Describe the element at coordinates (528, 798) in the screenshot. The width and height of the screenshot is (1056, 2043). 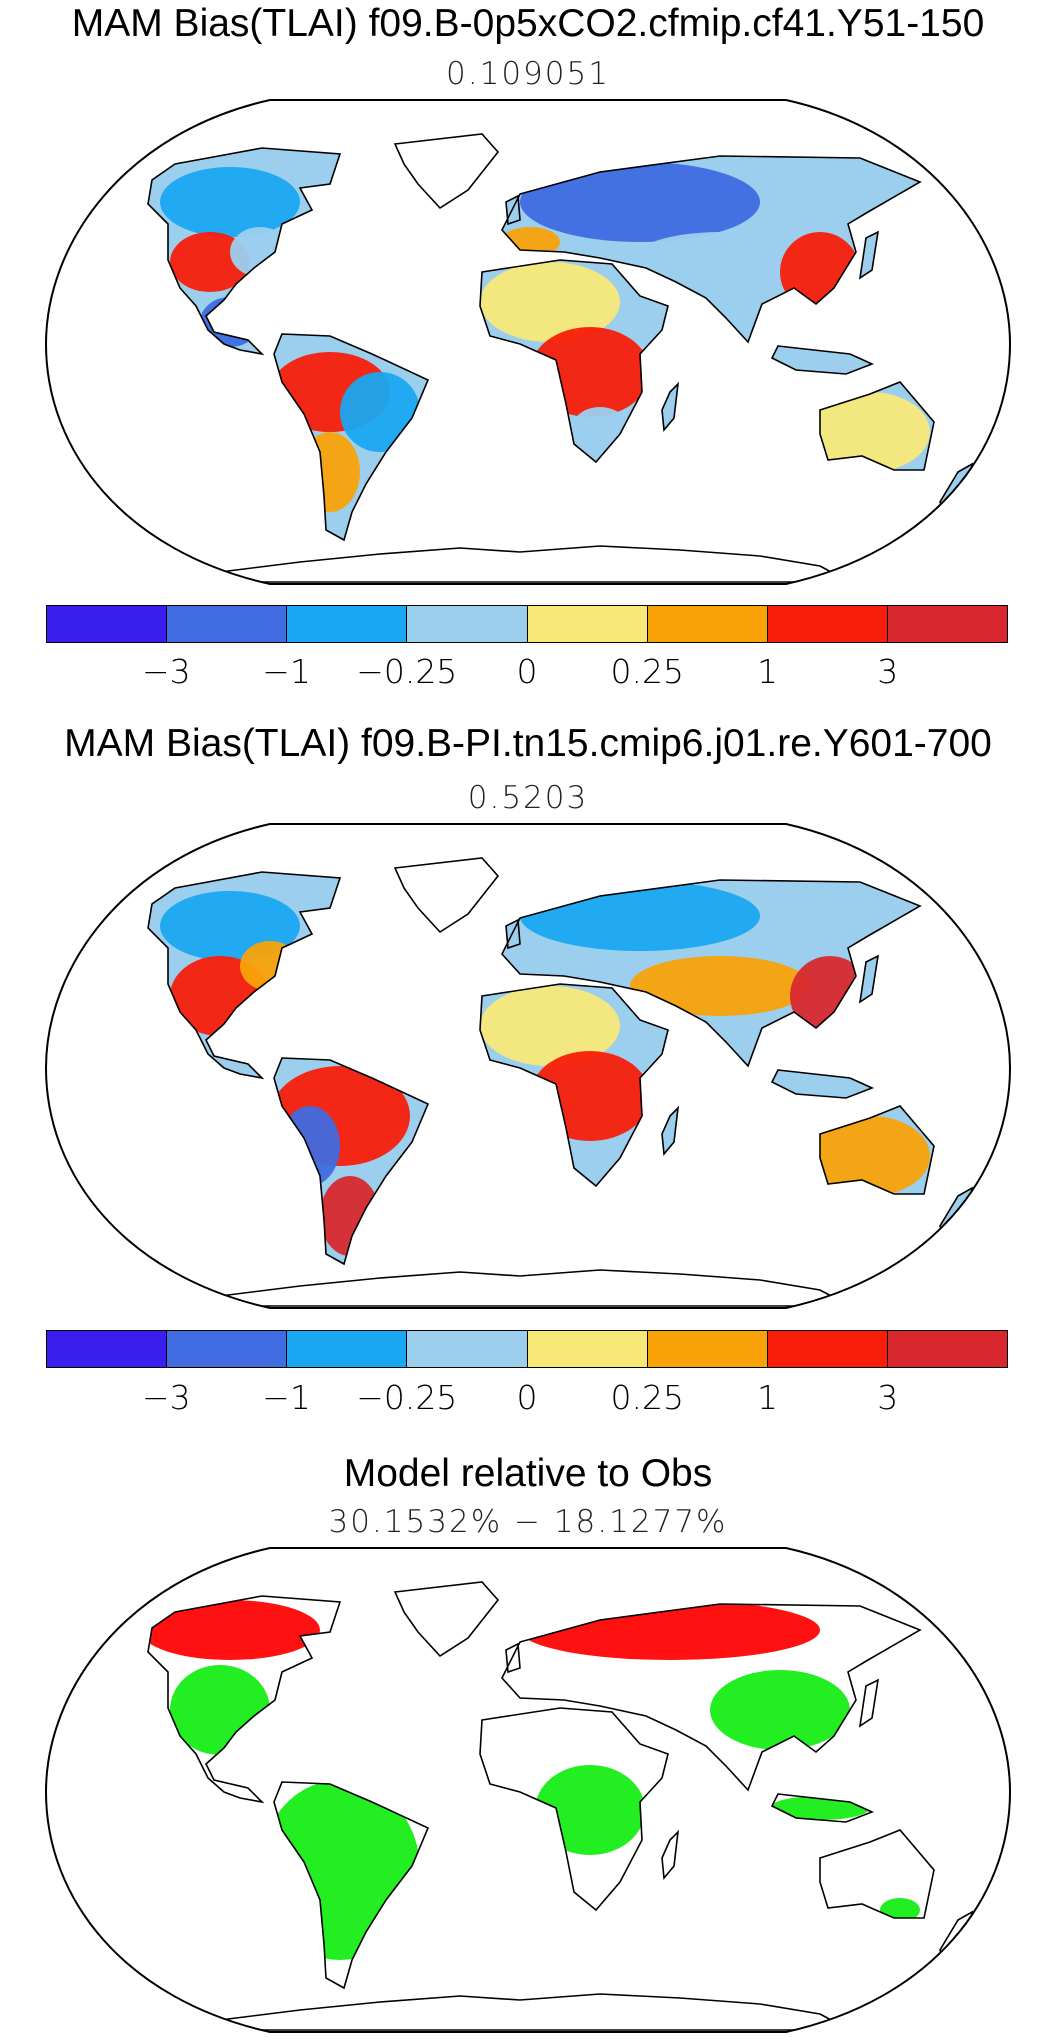
I see `global-mean-value: 0.5203` at that location.